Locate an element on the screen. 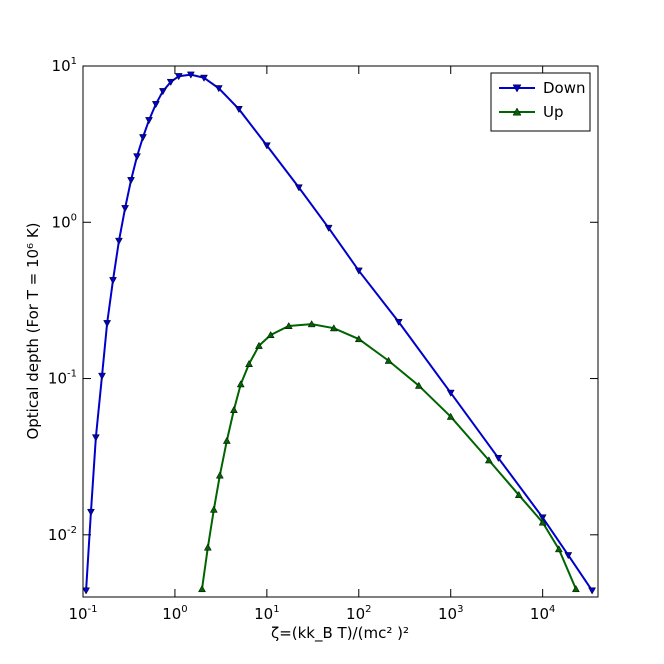 The image size is (664, 664). x-tick-label-exponent: 2 is located at coordinates (368, 609).